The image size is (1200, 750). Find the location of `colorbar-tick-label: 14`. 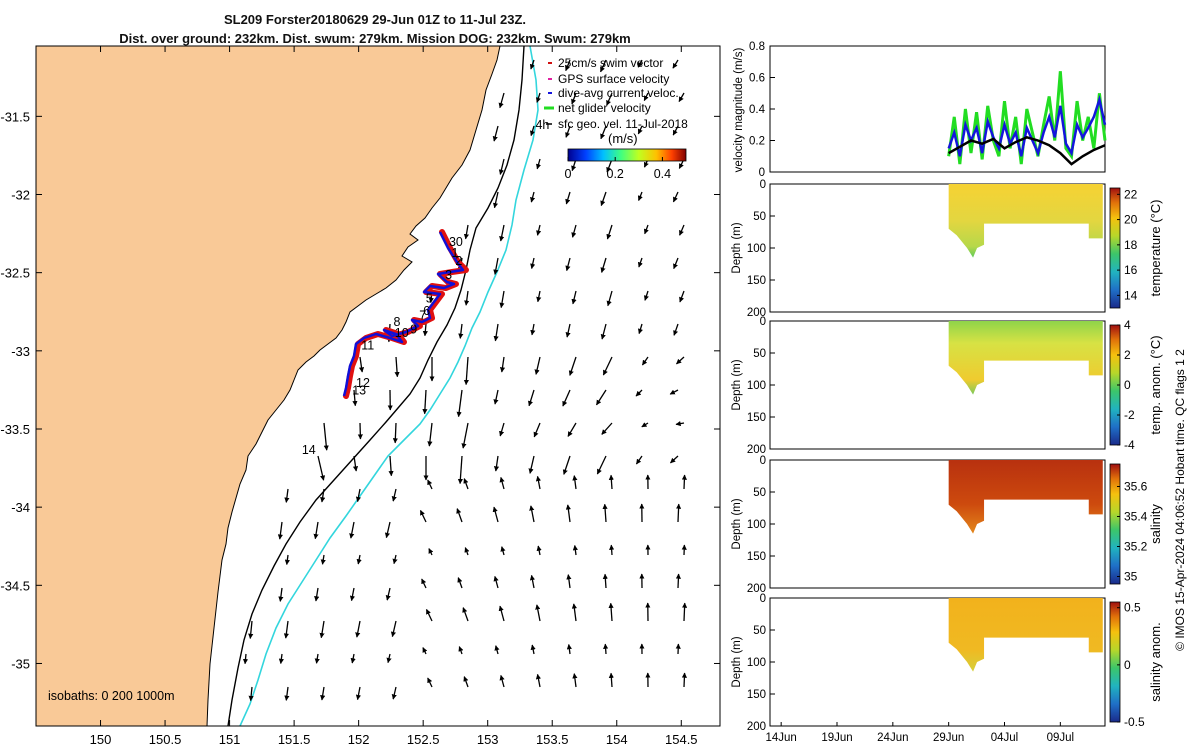

colorbar-tick-label: 14 is located at coordinates (1131, 295).